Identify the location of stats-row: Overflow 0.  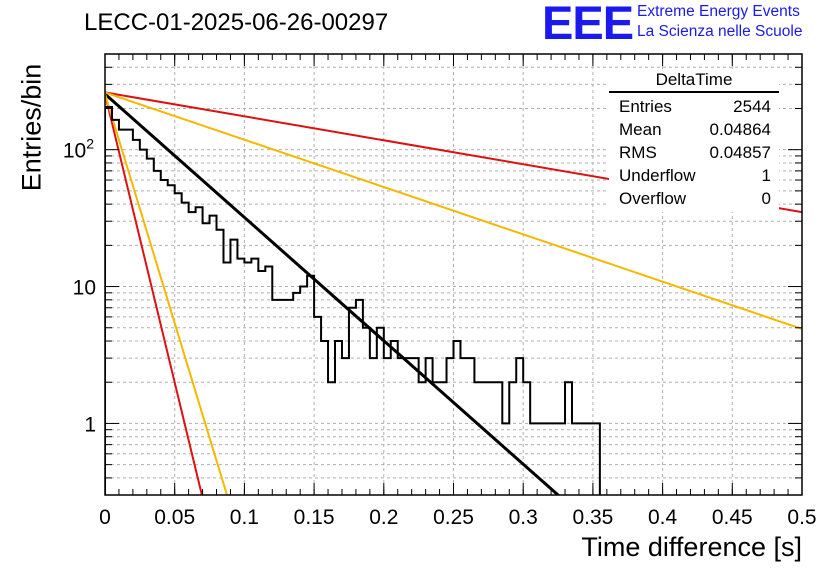
(695, 198).